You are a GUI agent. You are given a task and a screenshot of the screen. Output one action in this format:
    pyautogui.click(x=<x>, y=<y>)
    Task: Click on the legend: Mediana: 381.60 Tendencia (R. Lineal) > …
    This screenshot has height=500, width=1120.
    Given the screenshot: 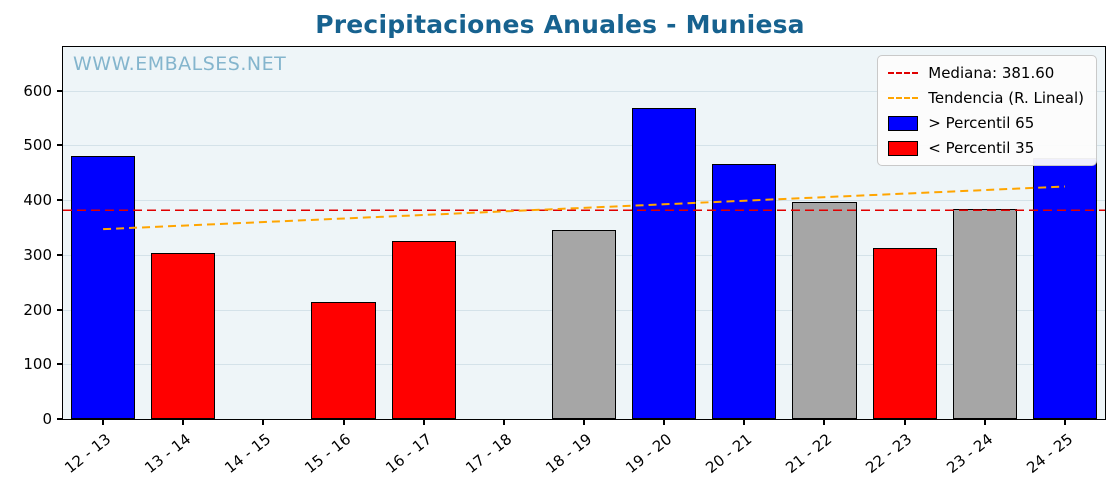 What is the action you would take?
    pyautogui.click(x=987, y=110)
    